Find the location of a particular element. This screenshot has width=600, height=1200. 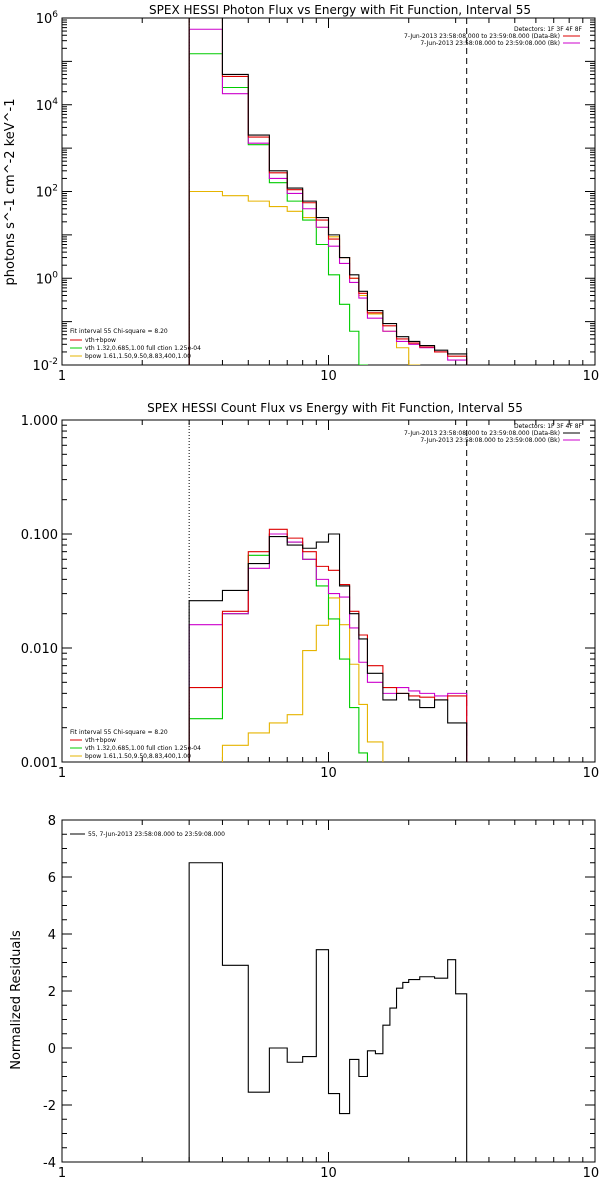

count-header-detectors: Detectors: 1F 3F 4F 8F is located at coordinates (548, 426).